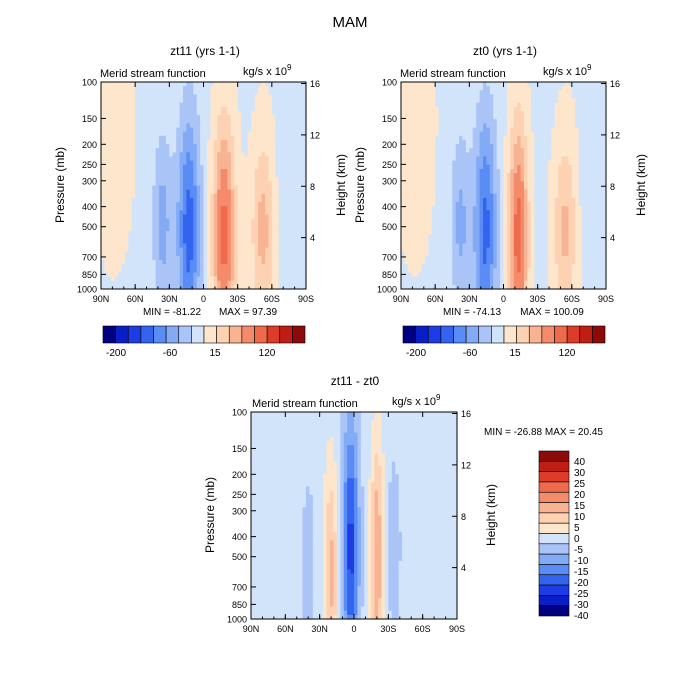  Describe the element at coordinates (101, 299) in the screenshot. I see `x-tick-label: 90N` at that location.